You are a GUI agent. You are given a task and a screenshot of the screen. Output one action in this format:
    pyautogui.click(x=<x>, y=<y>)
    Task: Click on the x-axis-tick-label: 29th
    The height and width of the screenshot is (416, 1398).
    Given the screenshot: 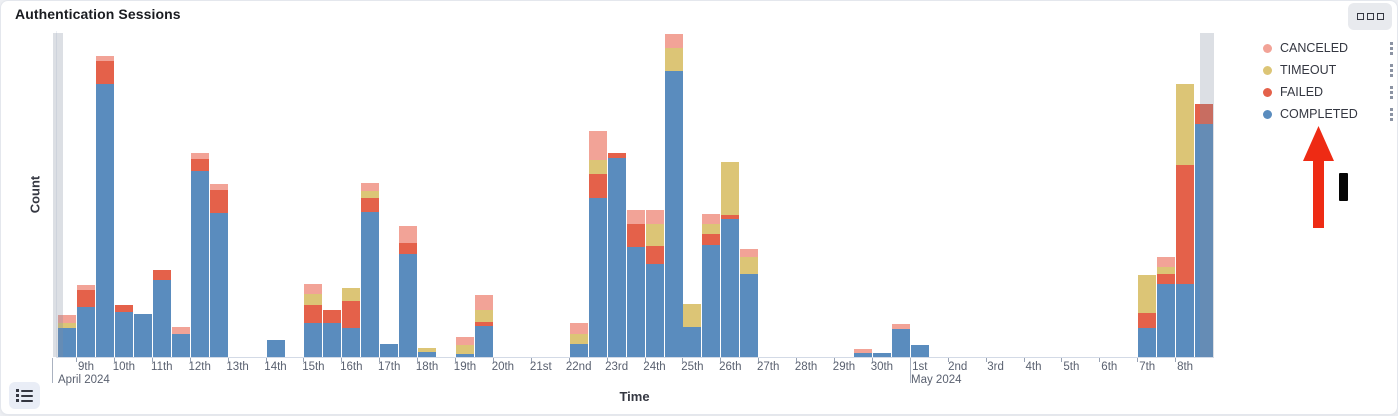 What is the action you would take?
    pyautogui.click(x=844, y=367)
    